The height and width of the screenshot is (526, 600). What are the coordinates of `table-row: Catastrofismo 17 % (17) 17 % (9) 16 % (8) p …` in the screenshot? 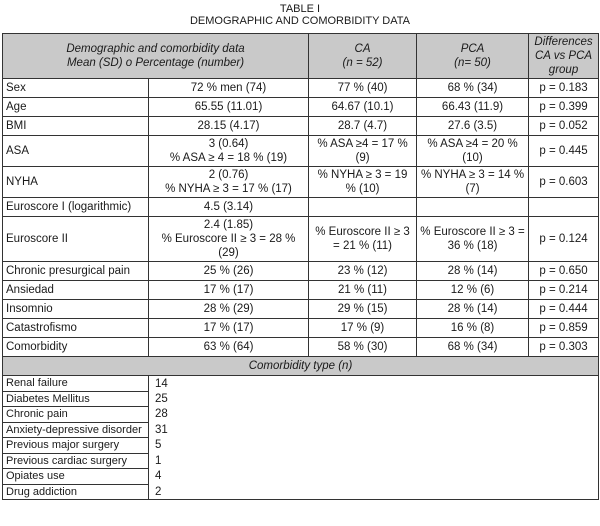 It's located at (301, 328).